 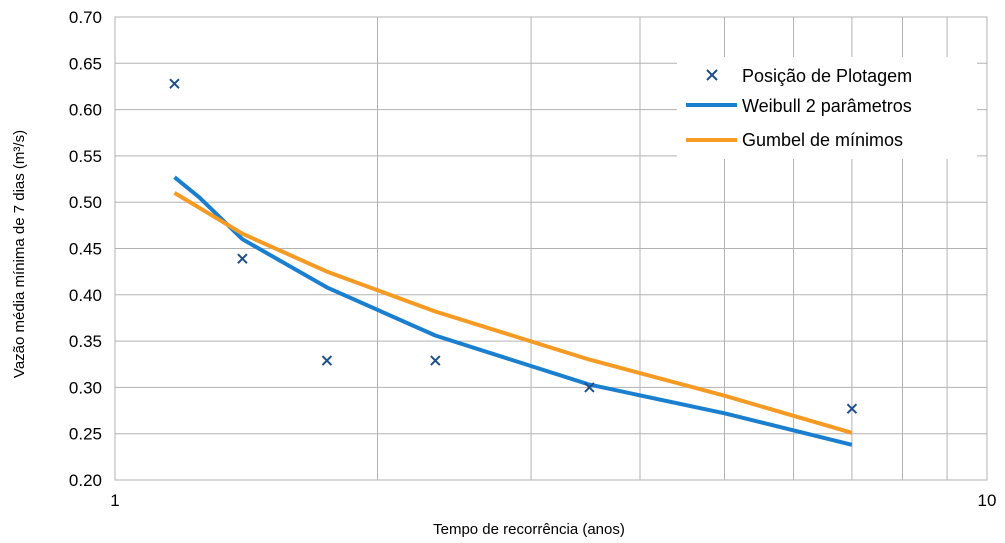 What do you see at coordinates (85, 341) in the screenshot?
I see `y-tick-label: 0.35` at bounding box center [85, 341].